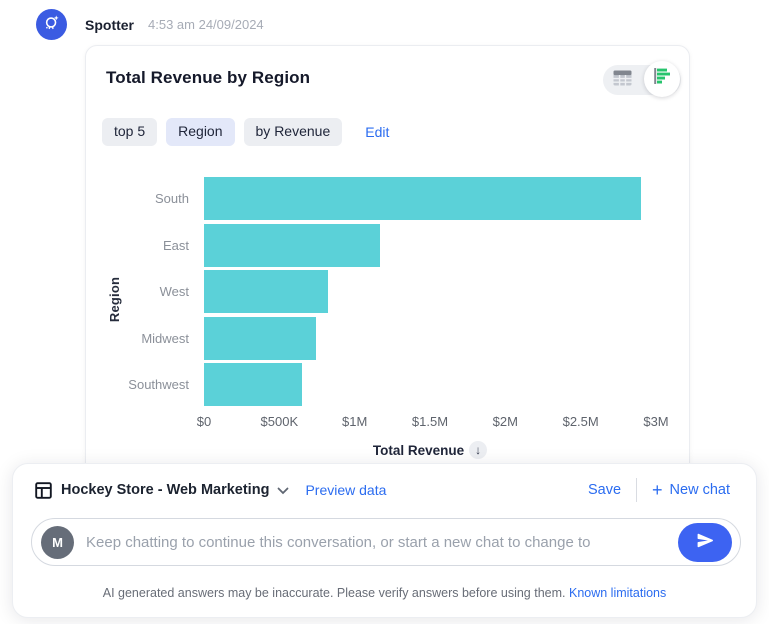  What do you see at coordinates (130, 132) in the screenshot?
I see `token-top5: top 5` at bounding box center [130, 132].